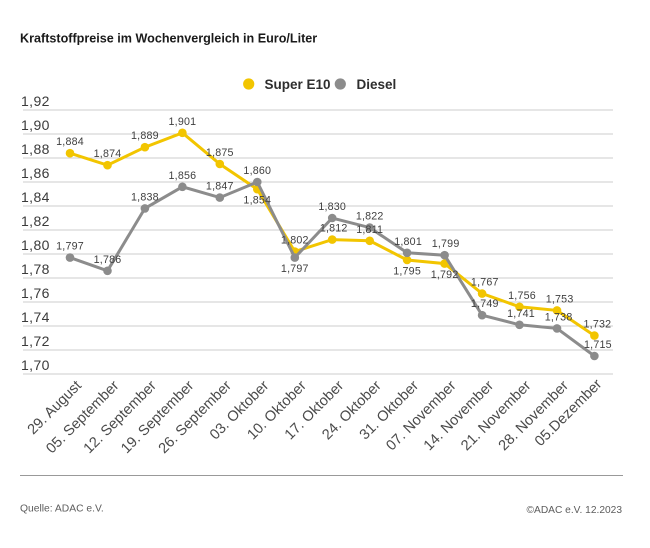 The image size is (650, 548). I want to click on svg-text: 1,70, so click(35, 365).